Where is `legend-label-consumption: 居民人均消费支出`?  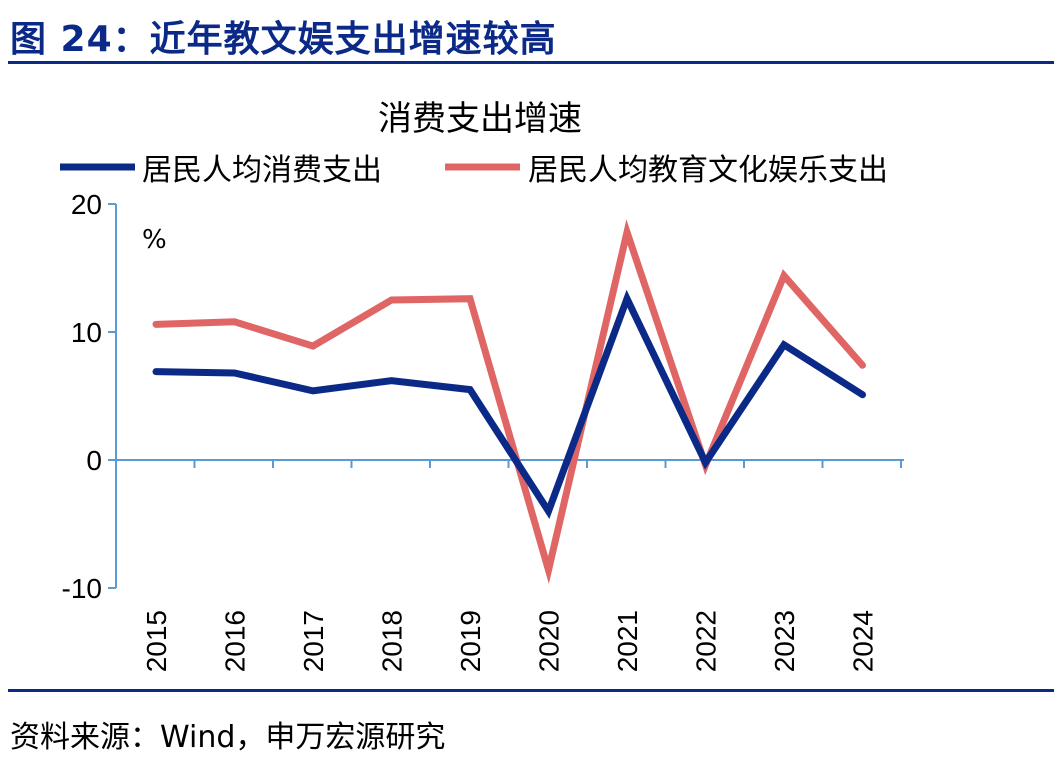 legend-label-consumption: 居民人均消费支出 is located at coordinates (262, 170).